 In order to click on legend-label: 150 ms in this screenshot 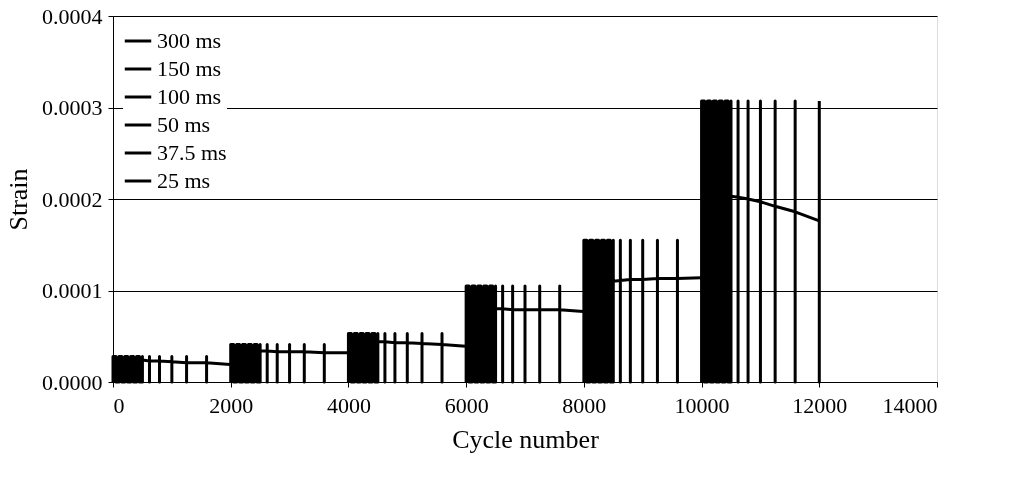, I will do `click(189, 68)`.